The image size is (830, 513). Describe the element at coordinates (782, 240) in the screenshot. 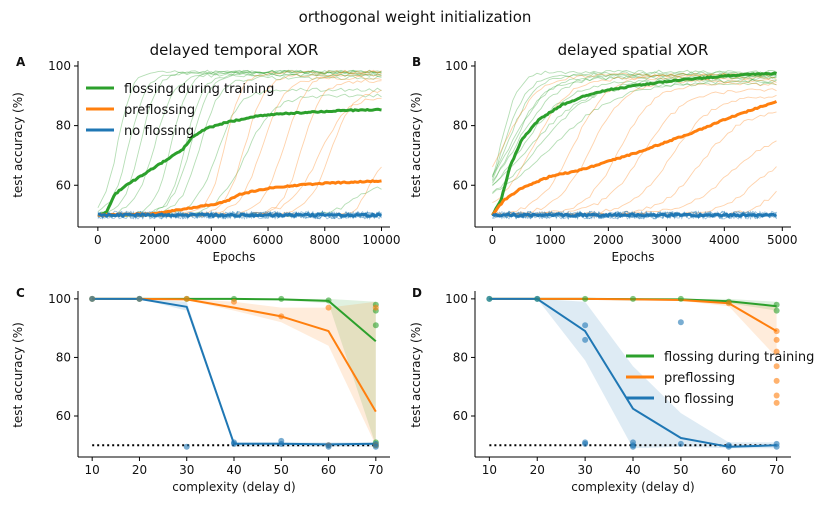

I see `x-tick-label: 5000` at that location.